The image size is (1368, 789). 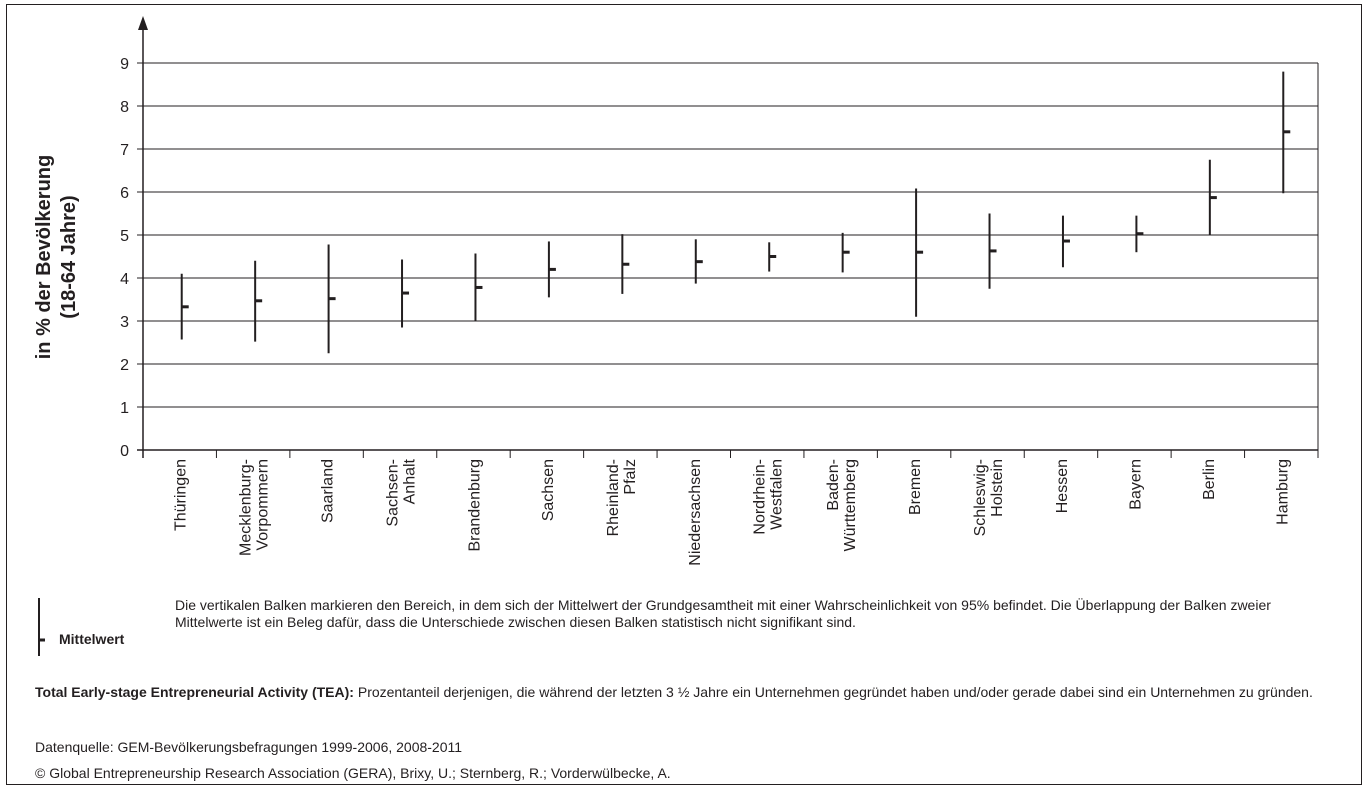 I want to click on x-category-label: Berlin, so click(x=1209, y=479).